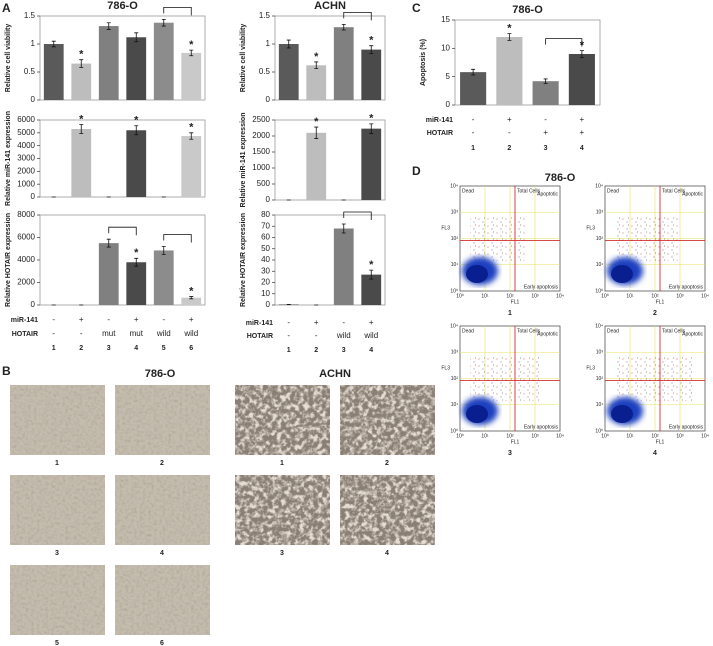 This screenshot has width=713, height=646. I want to click on y-tick-label: 5, so click(448, 76).